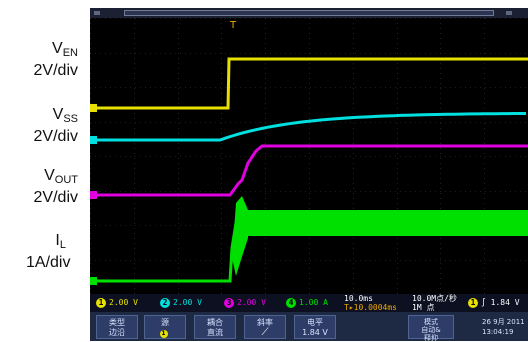 The image size is (528, 342). I want to click on vss-scale: 2V/div, so click(55, 136).